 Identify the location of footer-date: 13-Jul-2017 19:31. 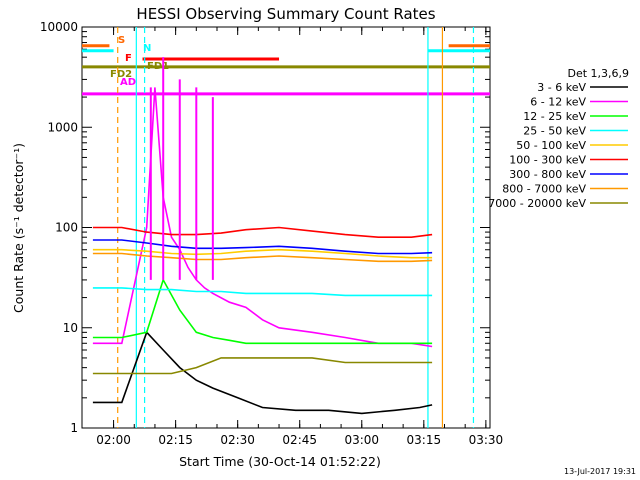
(600, 471).